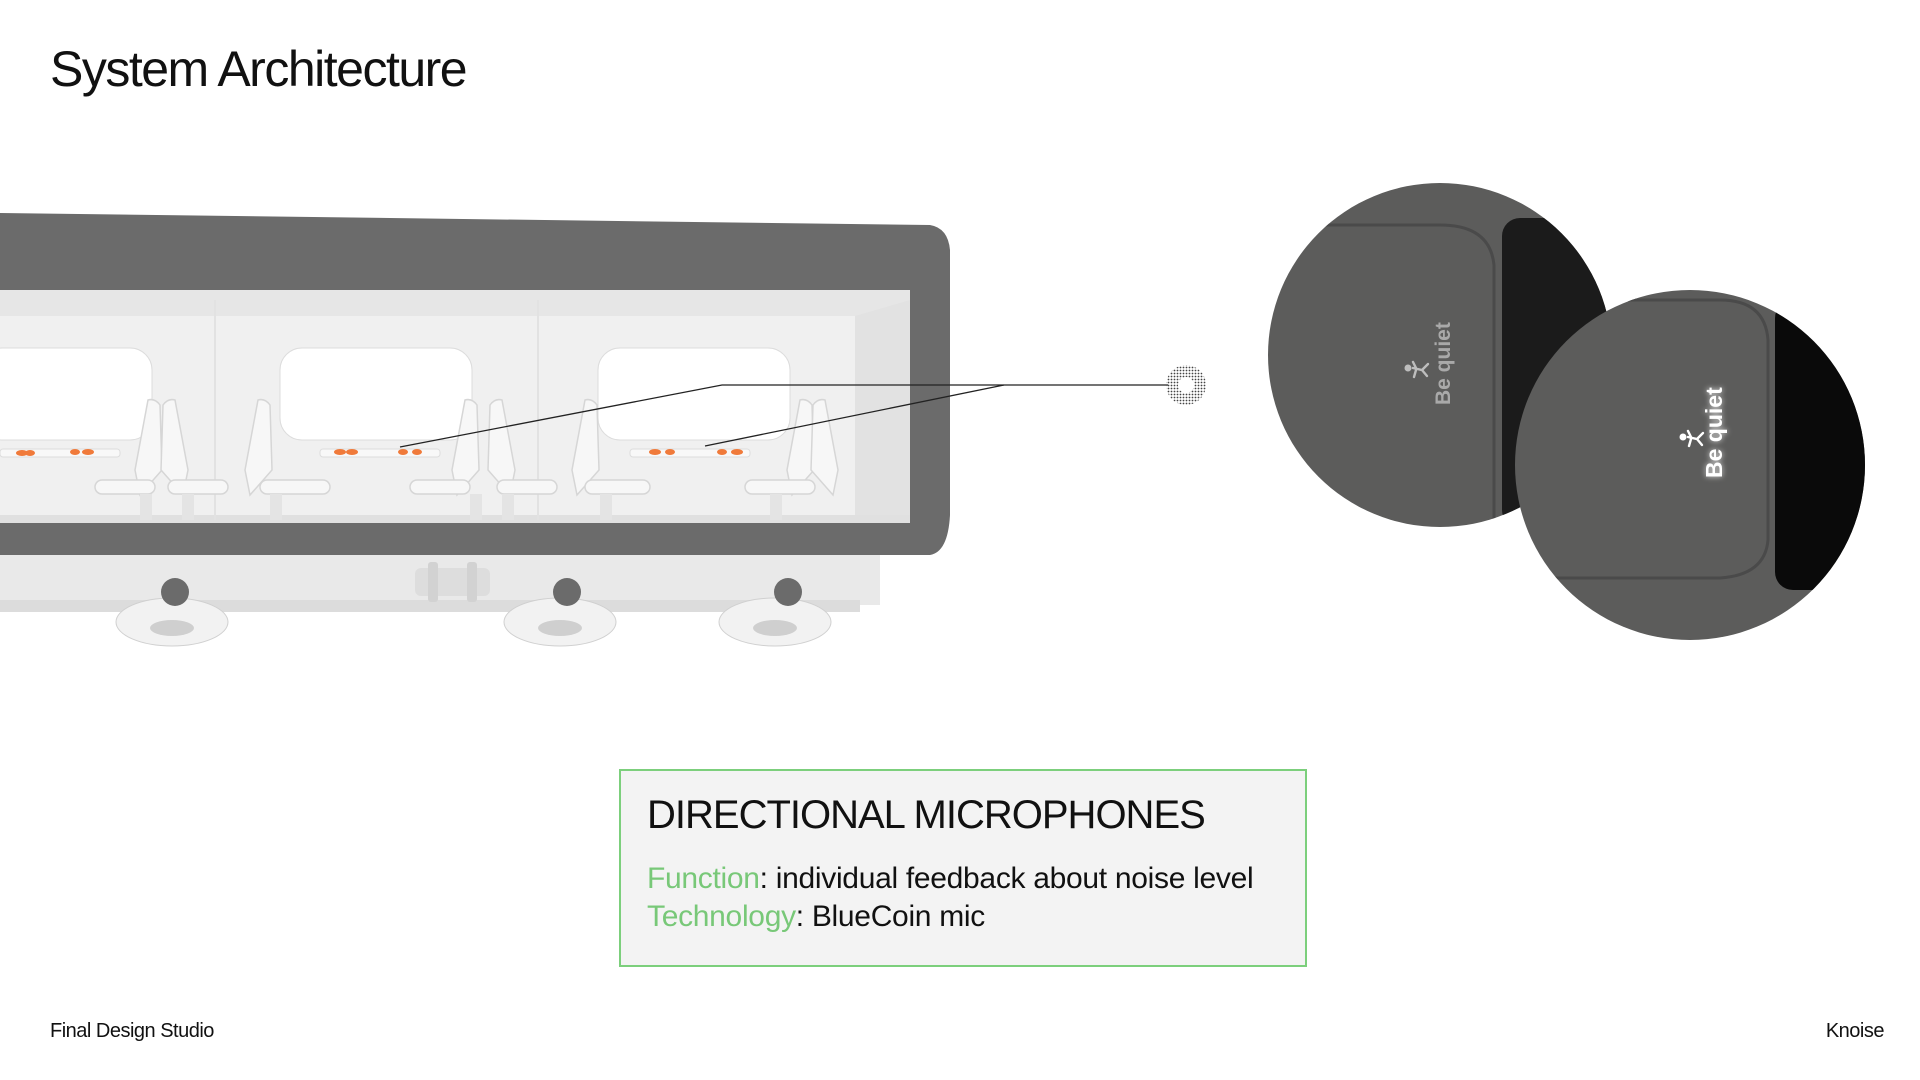 The image size is (1920, 1080). Describe the element at coordinates (1186, 385) in the screenshot. I see `microphone-icon` at that location.